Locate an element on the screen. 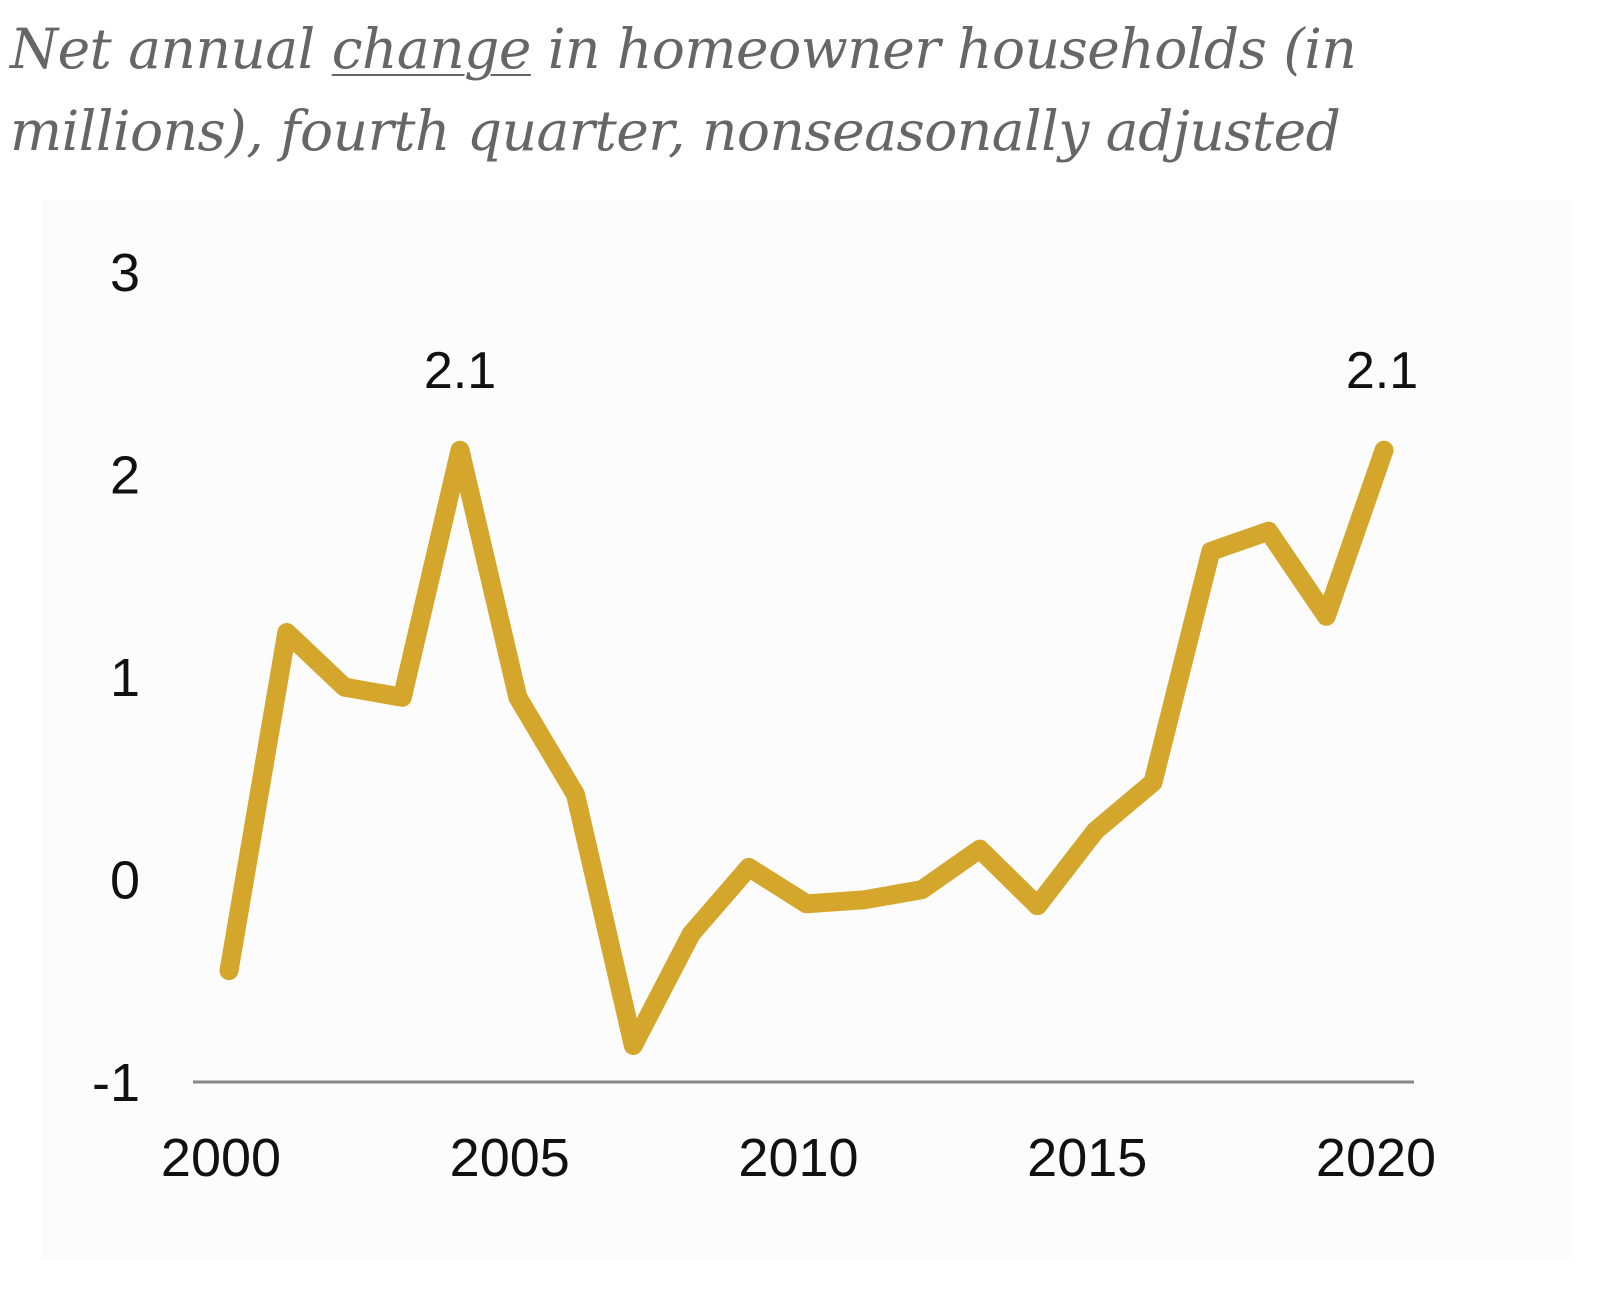 Image resolution: width=1600 pixels, height=1295 pixels. title-emphasis: change is located at coordinates (431, 49).